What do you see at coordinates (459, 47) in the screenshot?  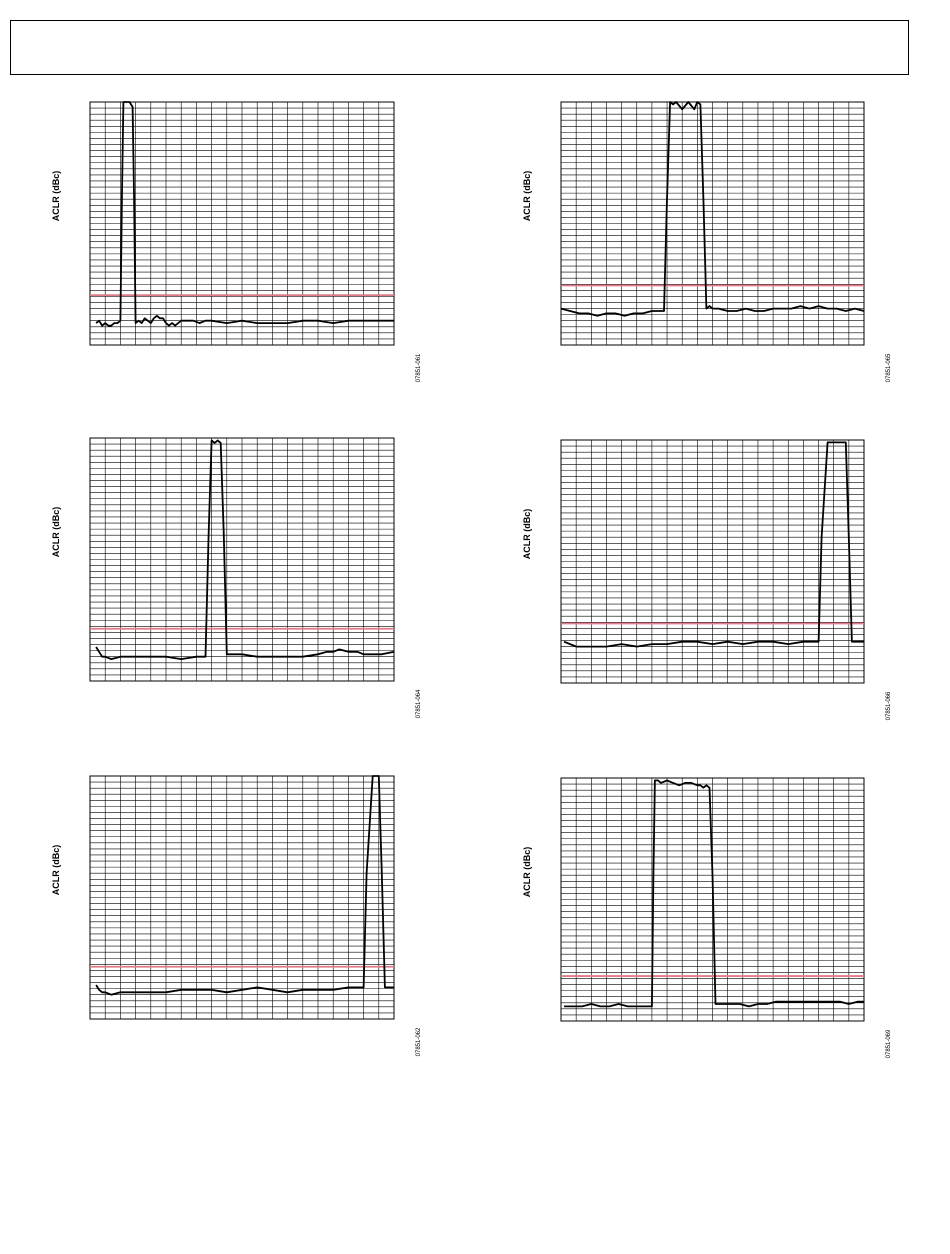 I see `header-box` at bounding box center [459, 47].